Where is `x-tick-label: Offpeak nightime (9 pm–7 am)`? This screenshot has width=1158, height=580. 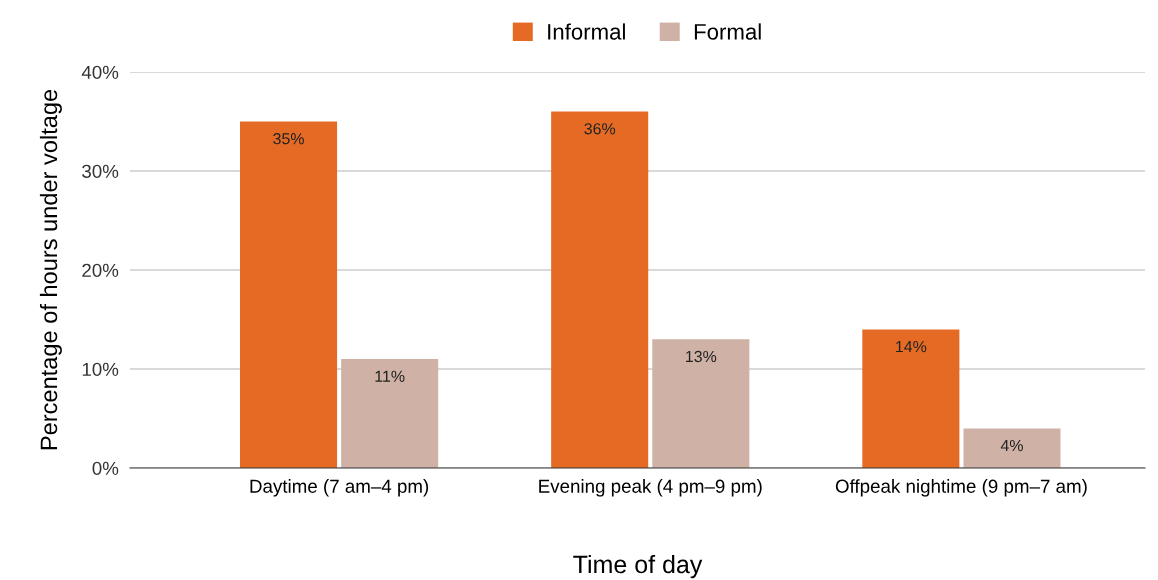 x-tick-label: Offpeak nightime (9 pm–7 am) is located at coordinates (961, 488).